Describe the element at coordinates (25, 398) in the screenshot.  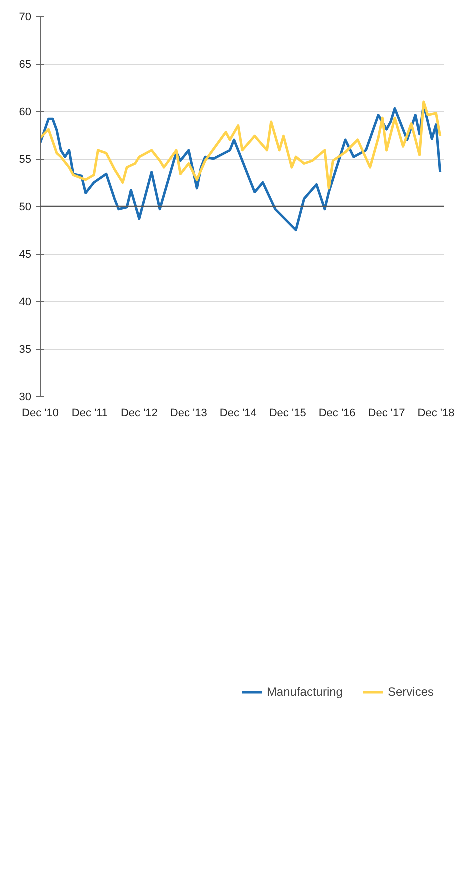
I see `y-tick-label: 30` at that location.